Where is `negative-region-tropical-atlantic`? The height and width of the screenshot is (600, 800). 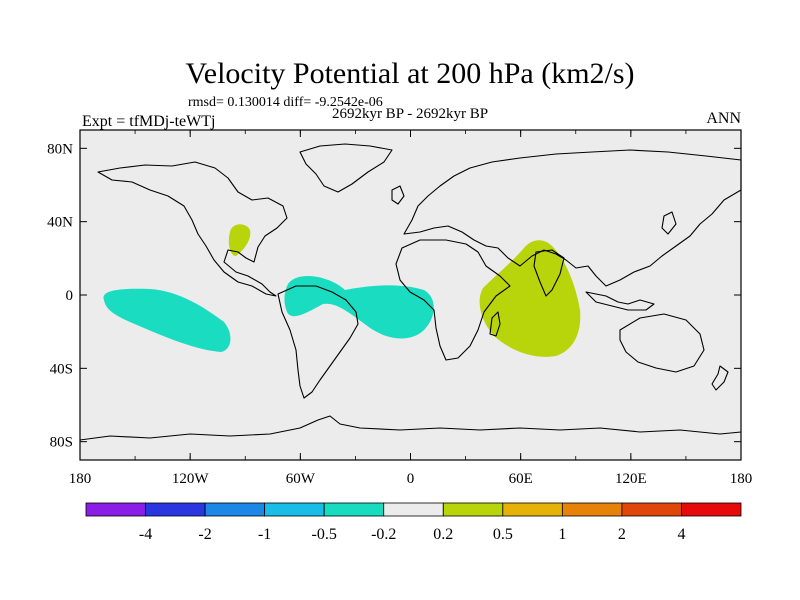
negative-region-tropical-atlantic is located at coordinates (359, 307).